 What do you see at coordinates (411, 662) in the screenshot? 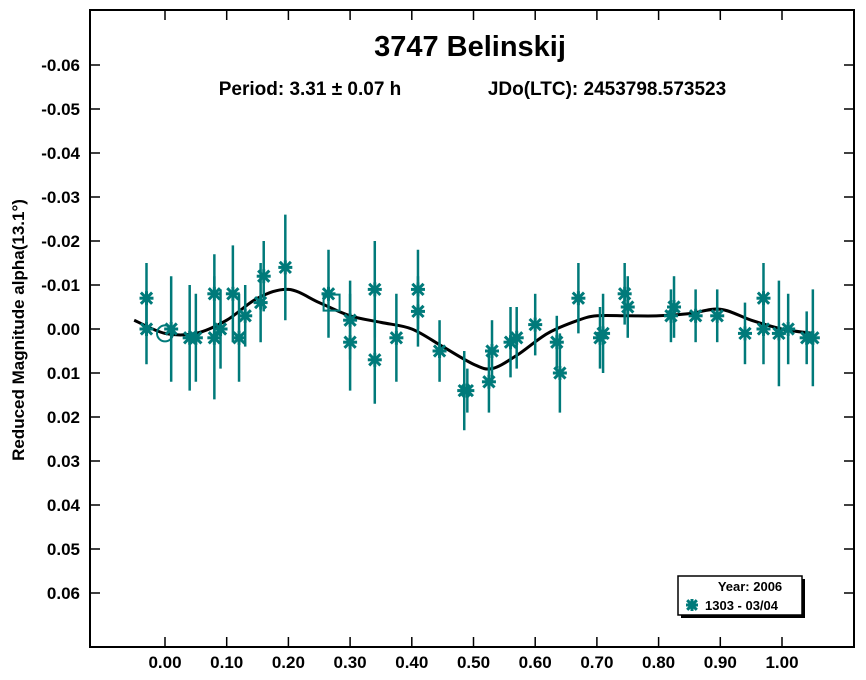
I see `x-tick-label: 0.40` at bounding box center [411, 662].